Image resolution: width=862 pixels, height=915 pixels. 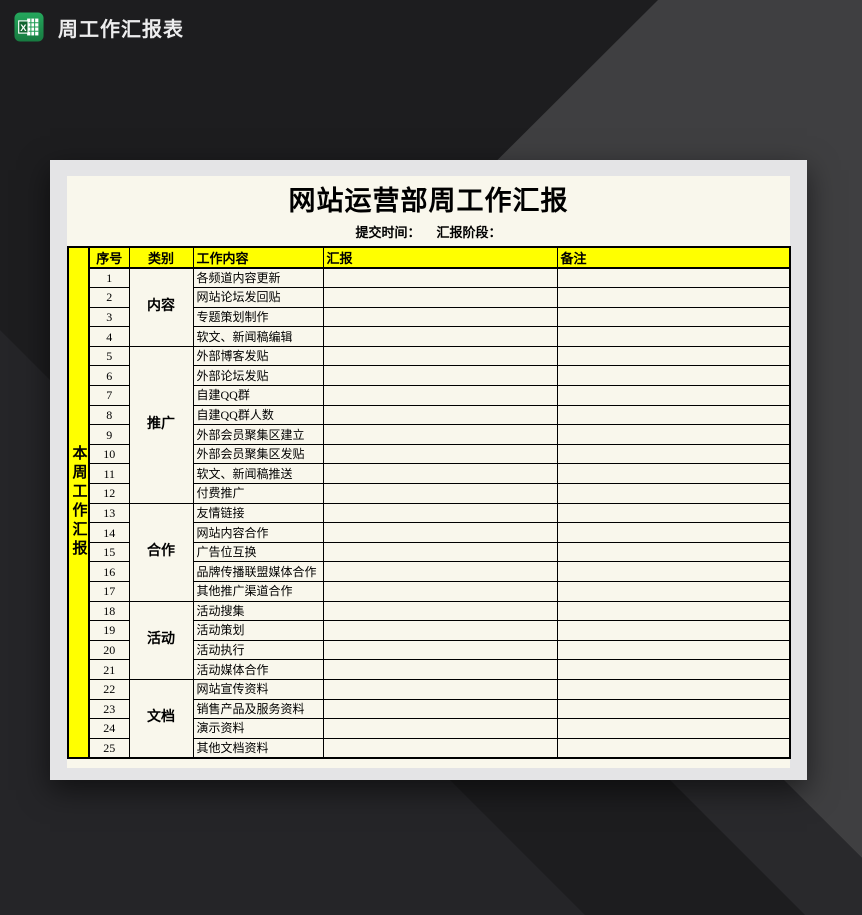 What do you see at coordinates (109, 257) in the screenshot?
I see `column-header-no: 序号` at bounding box center [109, 257].